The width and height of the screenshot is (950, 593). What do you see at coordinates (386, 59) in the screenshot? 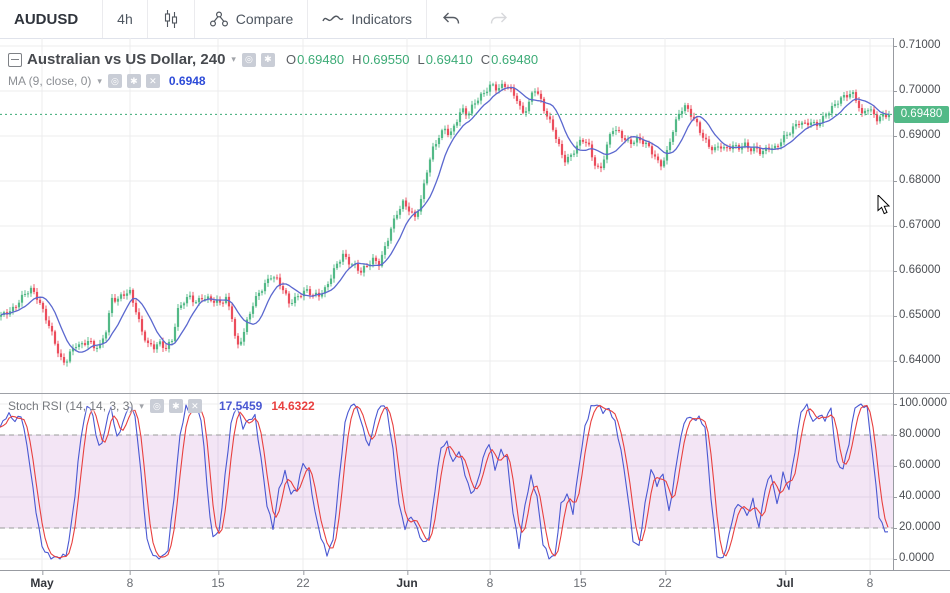
I see `high-value: 0.69550` at bounding box center [386, 59].